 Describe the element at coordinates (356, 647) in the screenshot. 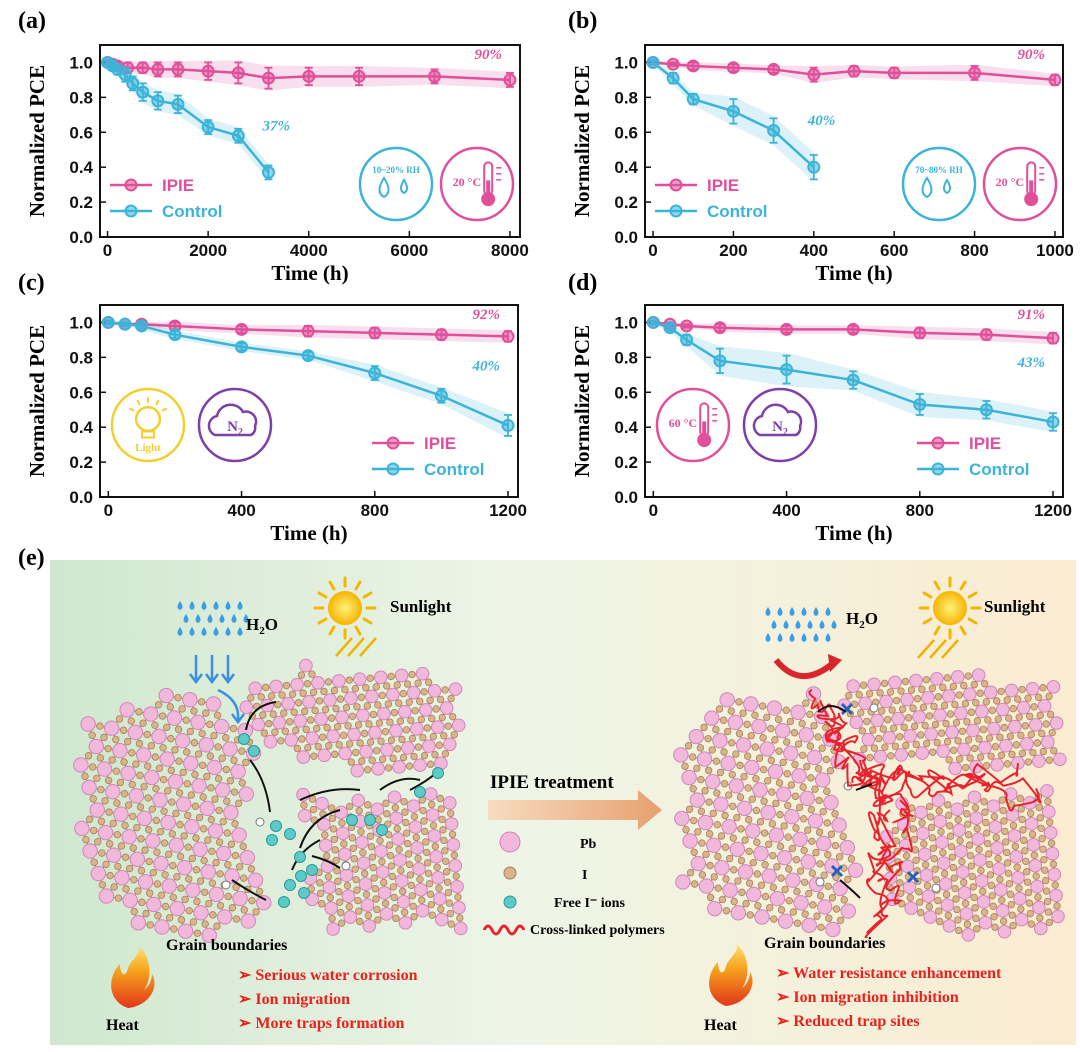

I see `sunlight-arrows-left-icon` at that location.